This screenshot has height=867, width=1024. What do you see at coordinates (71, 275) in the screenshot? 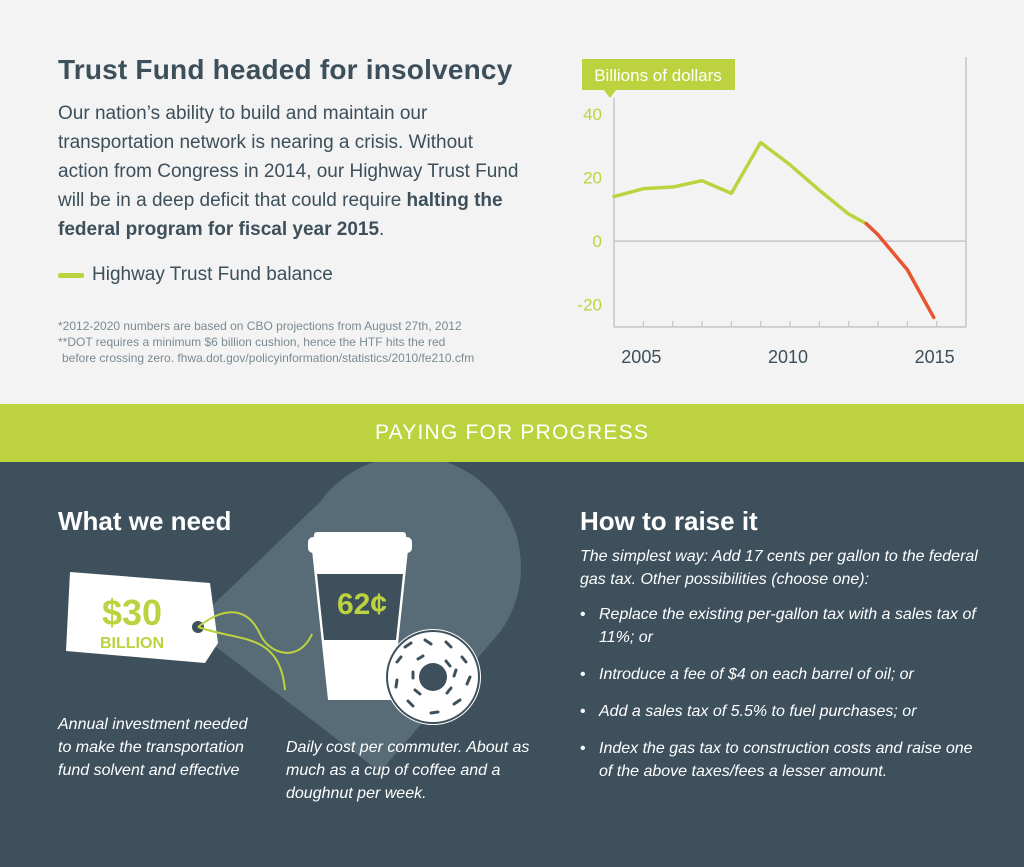
I see `legend-swatch` at bounding box center [71, 275].